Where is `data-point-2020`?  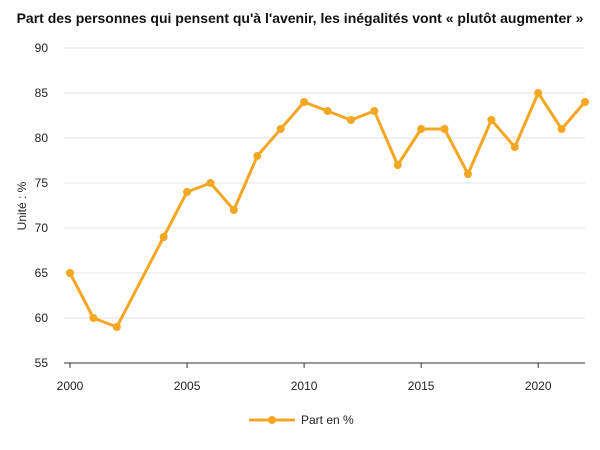
data-point-2020 is located at coordinates (538, 93).